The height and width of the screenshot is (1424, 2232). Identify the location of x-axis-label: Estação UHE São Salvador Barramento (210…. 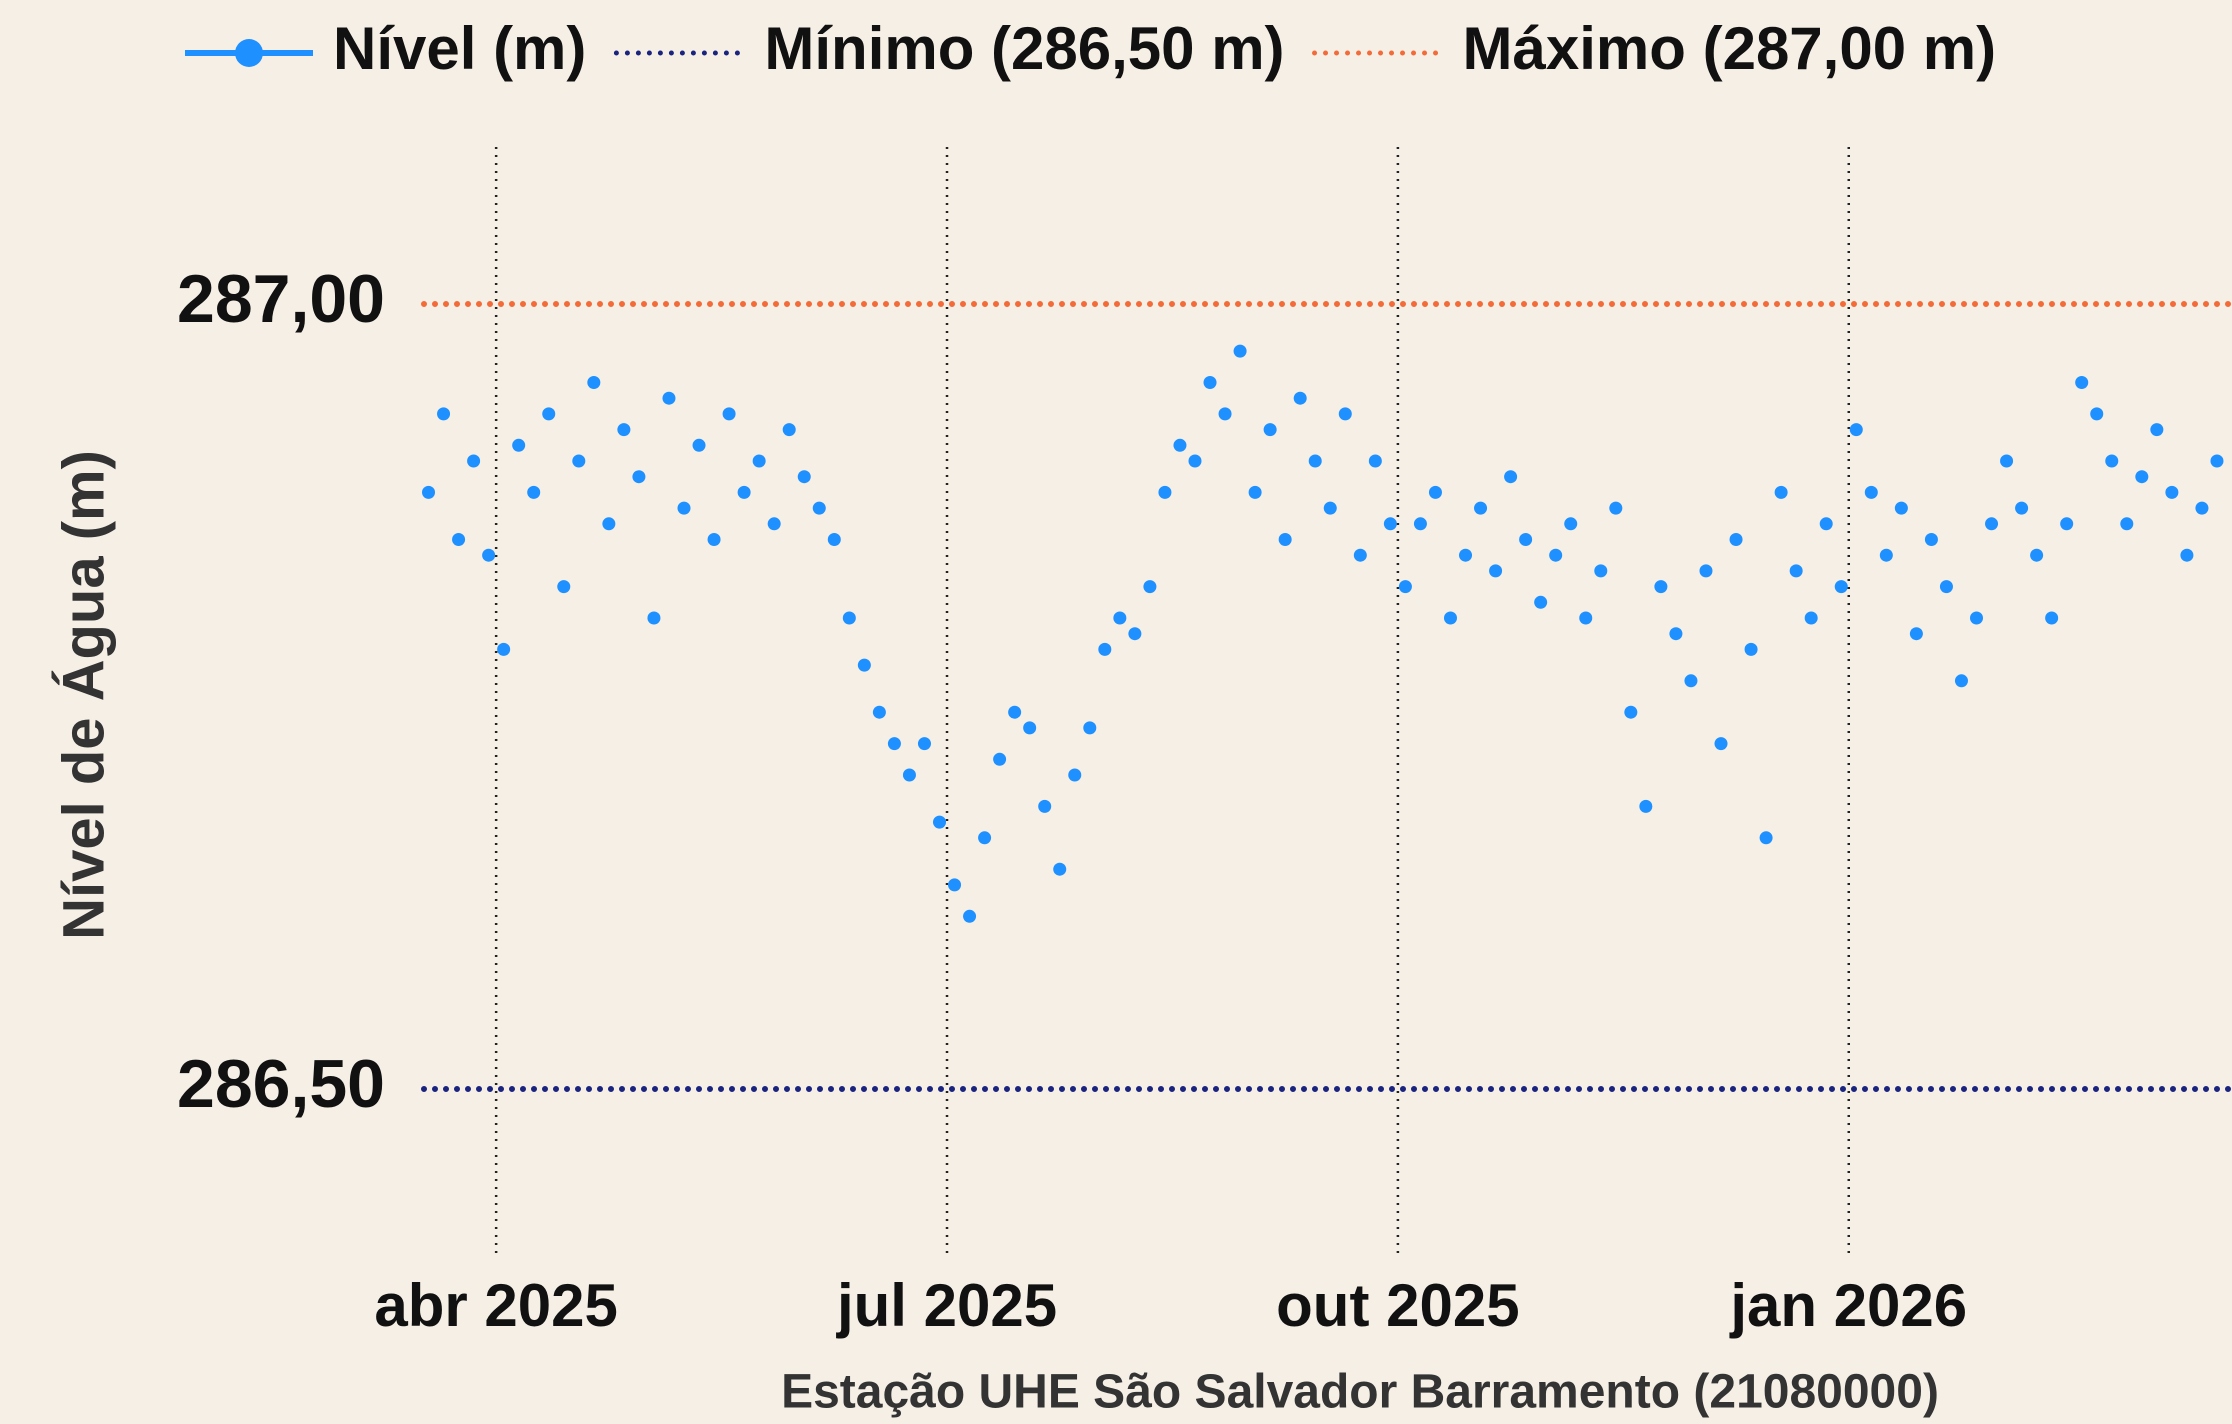
(1360, 1392).